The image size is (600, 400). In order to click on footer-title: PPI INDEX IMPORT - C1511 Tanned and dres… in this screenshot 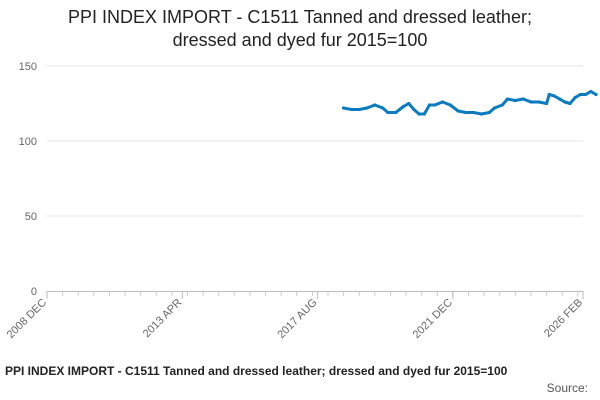, I will do `click(256, 371)`.